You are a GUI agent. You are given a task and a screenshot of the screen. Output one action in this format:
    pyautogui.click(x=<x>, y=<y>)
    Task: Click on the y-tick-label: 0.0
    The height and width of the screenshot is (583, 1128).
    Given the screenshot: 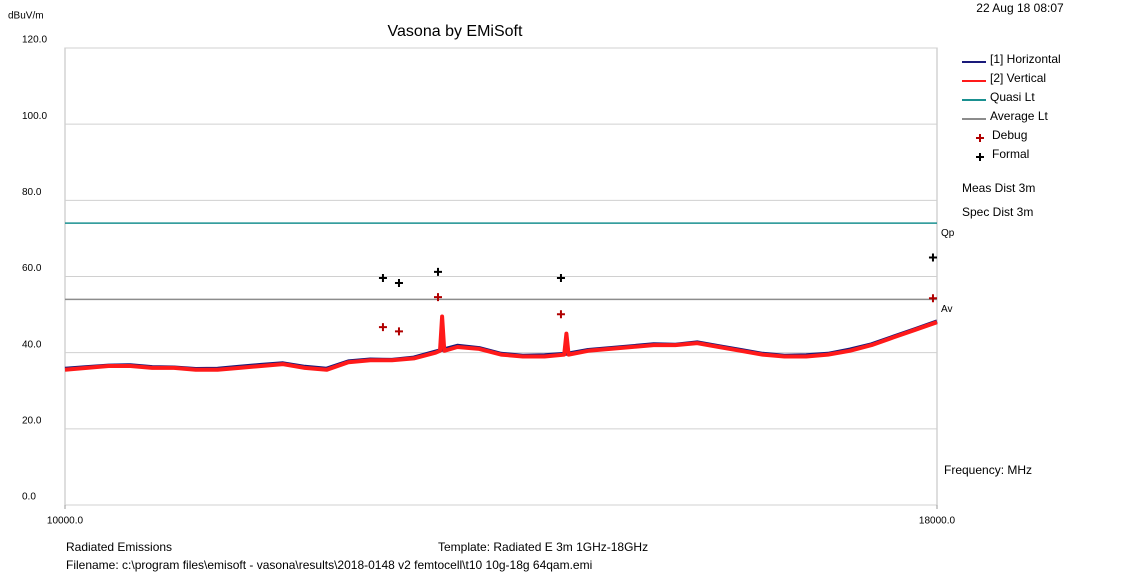 What is the action you would take?
    pyautogui.click(x=29, y=497)
    